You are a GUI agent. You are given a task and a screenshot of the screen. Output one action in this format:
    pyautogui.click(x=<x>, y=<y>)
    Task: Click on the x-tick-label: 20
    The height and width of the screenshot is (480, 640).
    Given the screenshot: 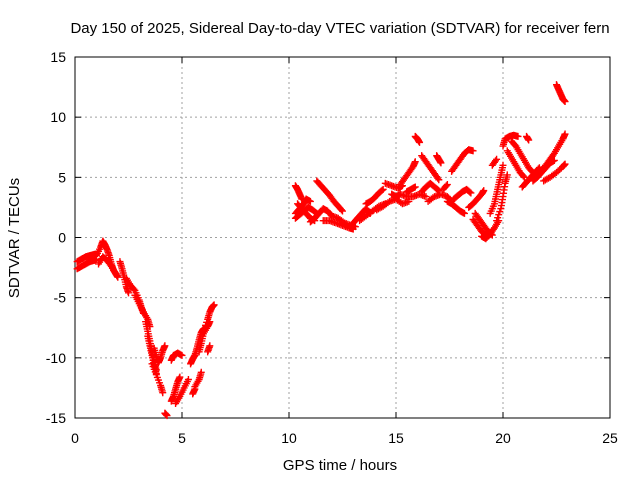 What is the action you would take?
    pyautogui.click(x=503, y=438)
    